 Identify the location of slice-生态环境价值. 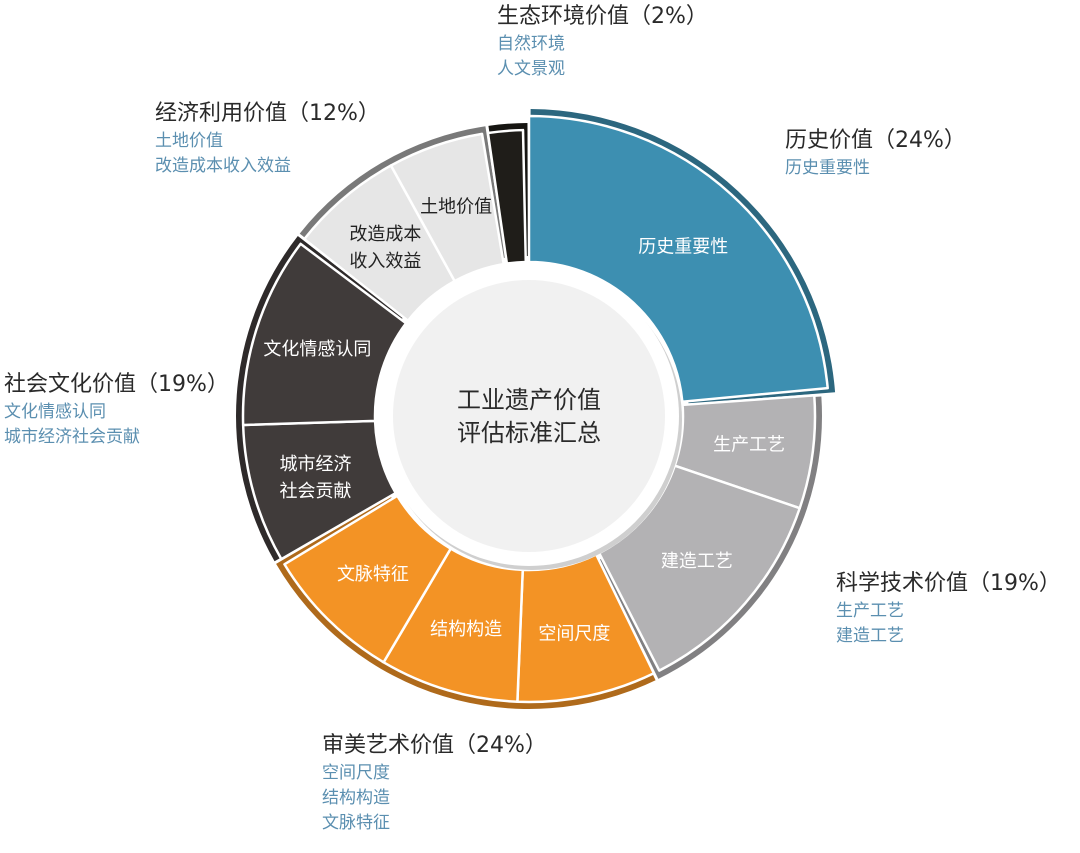
(507, 196).